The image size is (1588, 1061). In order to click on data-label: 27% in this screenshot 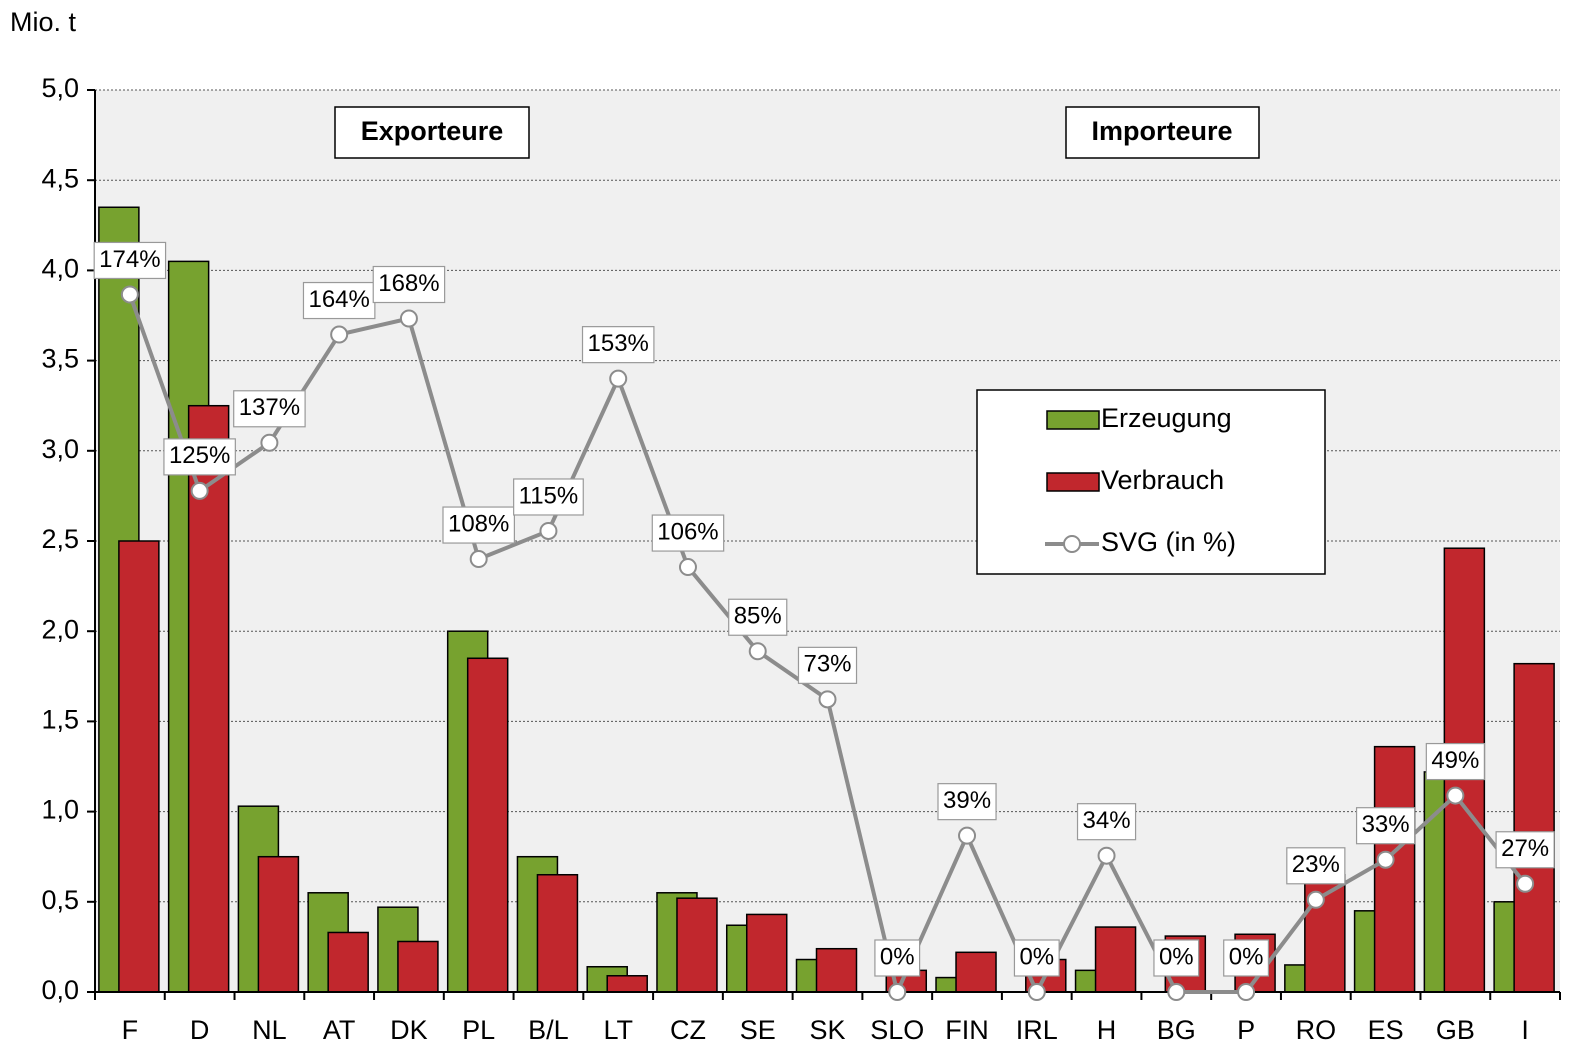, I will do `click(1525, 850)`.